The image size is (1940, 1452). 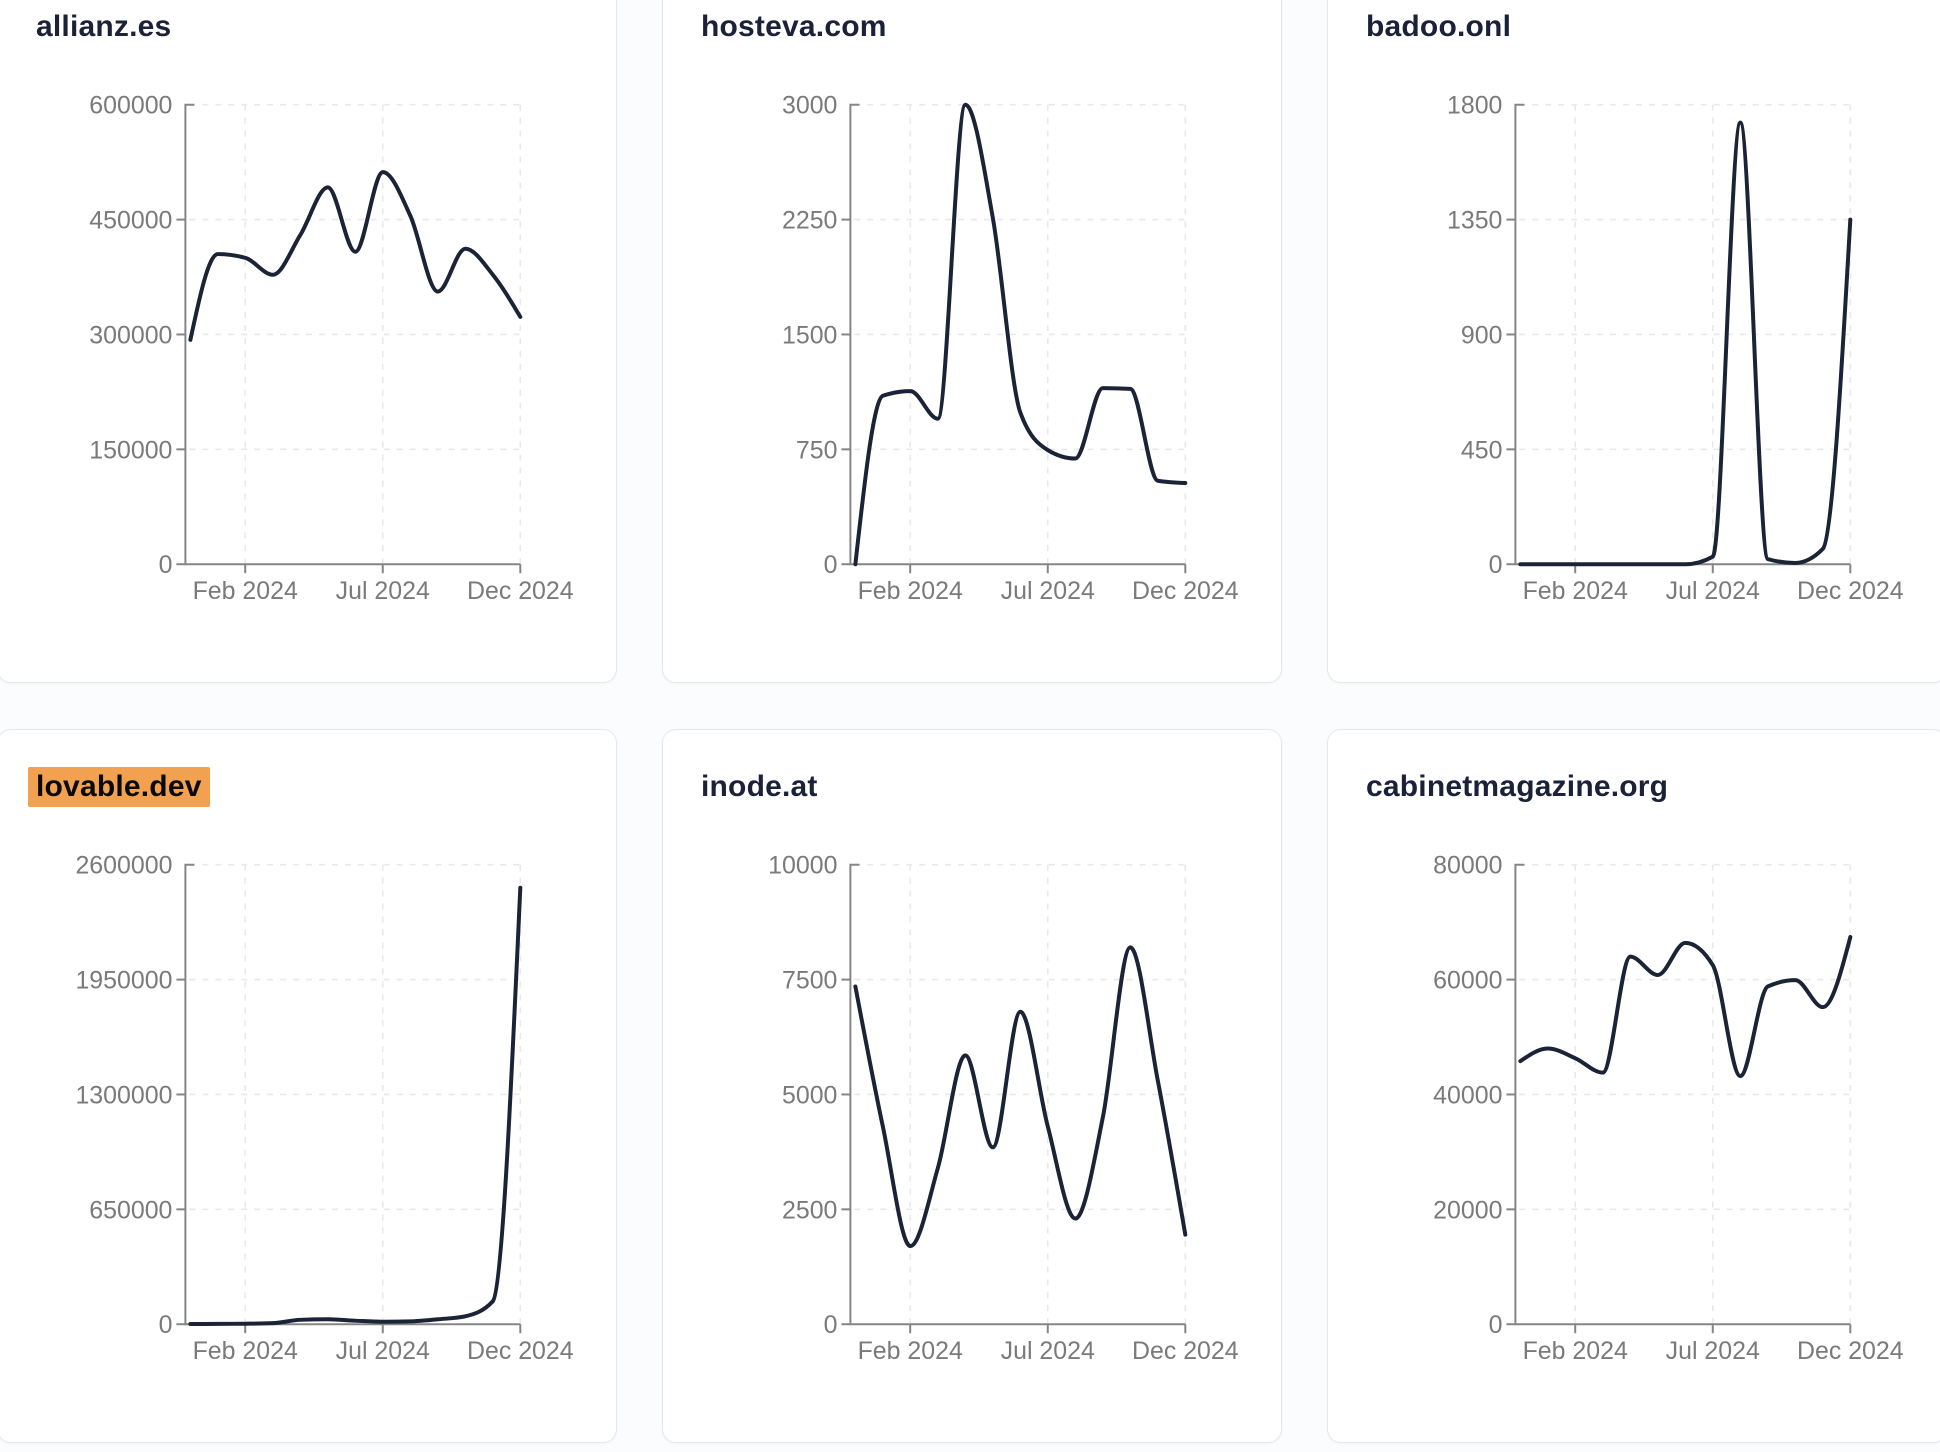 What do you see at coordinates (1474, 106) in the screenshot?
I see `y-axis-tick-label: 1800` at bounding box center [1474, 106].